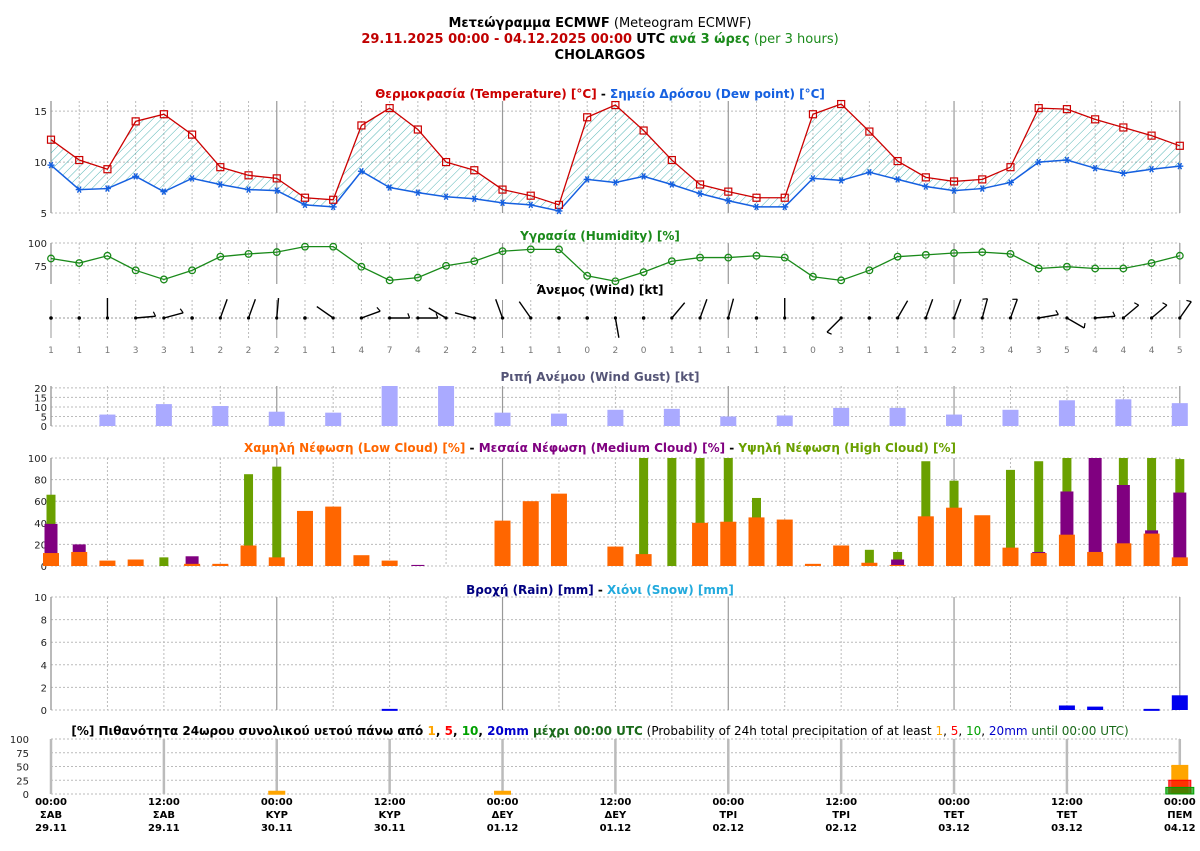 The width and height of the screenshot is (1200, 851). What do you see at coordinates (136, 351) in the screenshot?
I see `wind-speed-label: 3` at bounding box center [136, 351].